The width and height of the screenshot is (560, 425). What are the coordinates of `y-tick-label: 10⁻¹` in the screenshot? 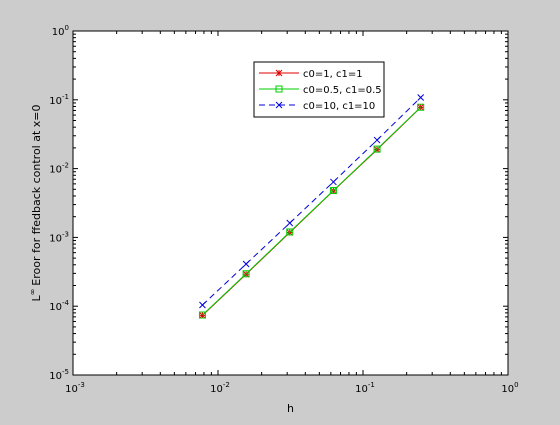 It's located at (59, 100).